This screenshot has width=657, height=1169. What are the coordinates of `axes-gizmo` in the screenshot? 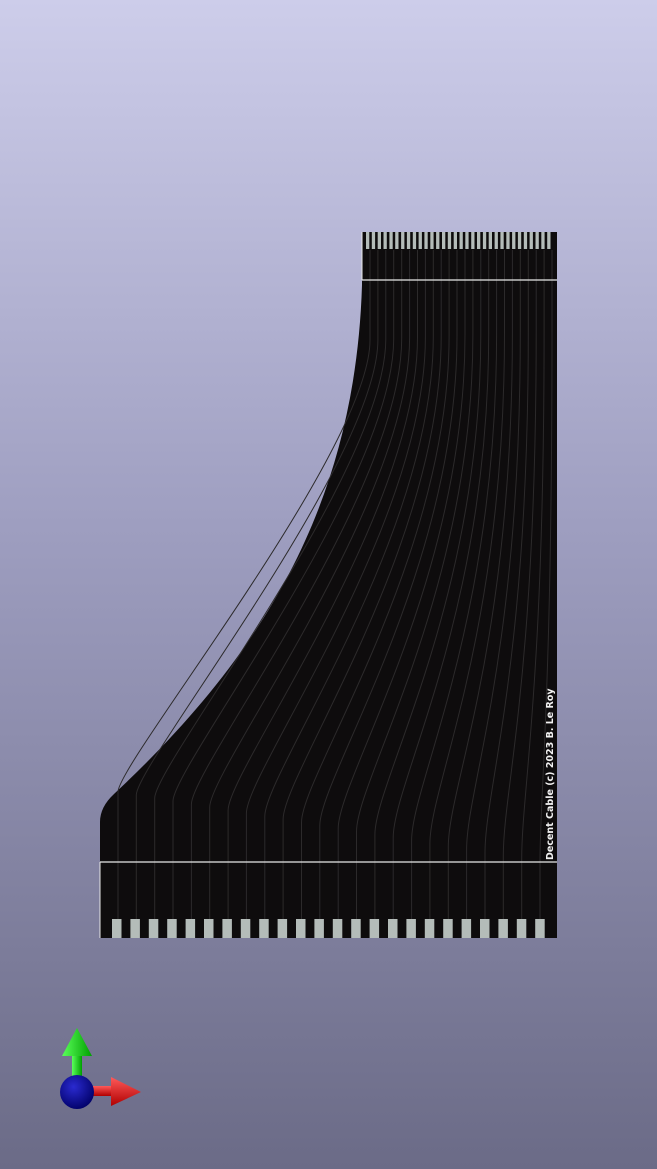 It's located at (100, 1068).